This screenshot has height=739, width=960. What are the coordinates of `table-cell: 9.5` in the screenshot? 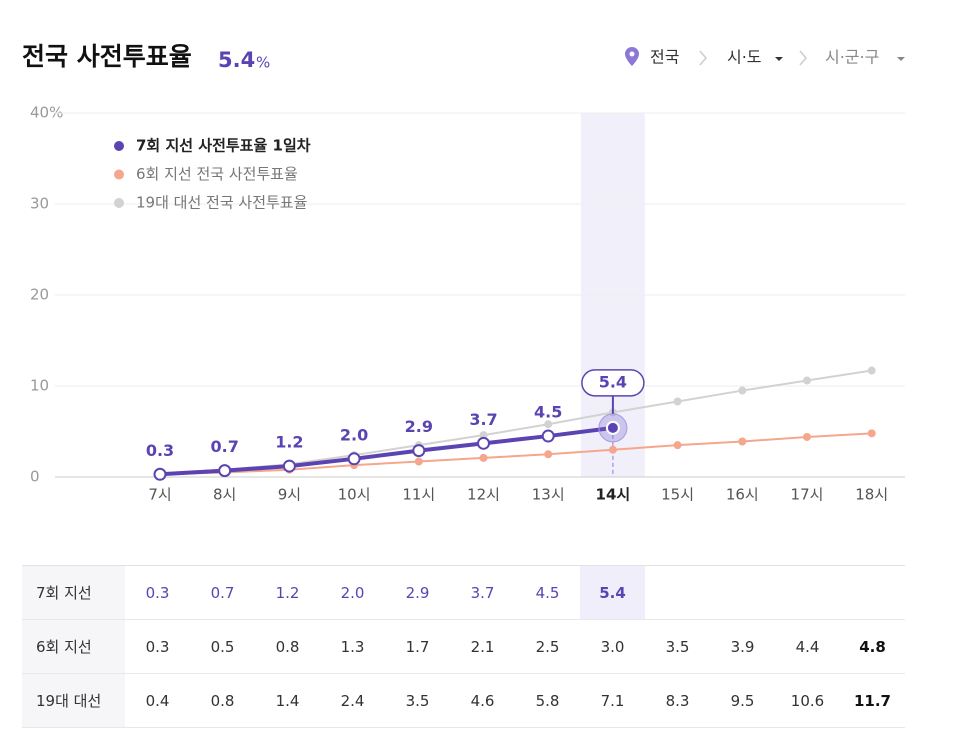 It's located at (742, 700).